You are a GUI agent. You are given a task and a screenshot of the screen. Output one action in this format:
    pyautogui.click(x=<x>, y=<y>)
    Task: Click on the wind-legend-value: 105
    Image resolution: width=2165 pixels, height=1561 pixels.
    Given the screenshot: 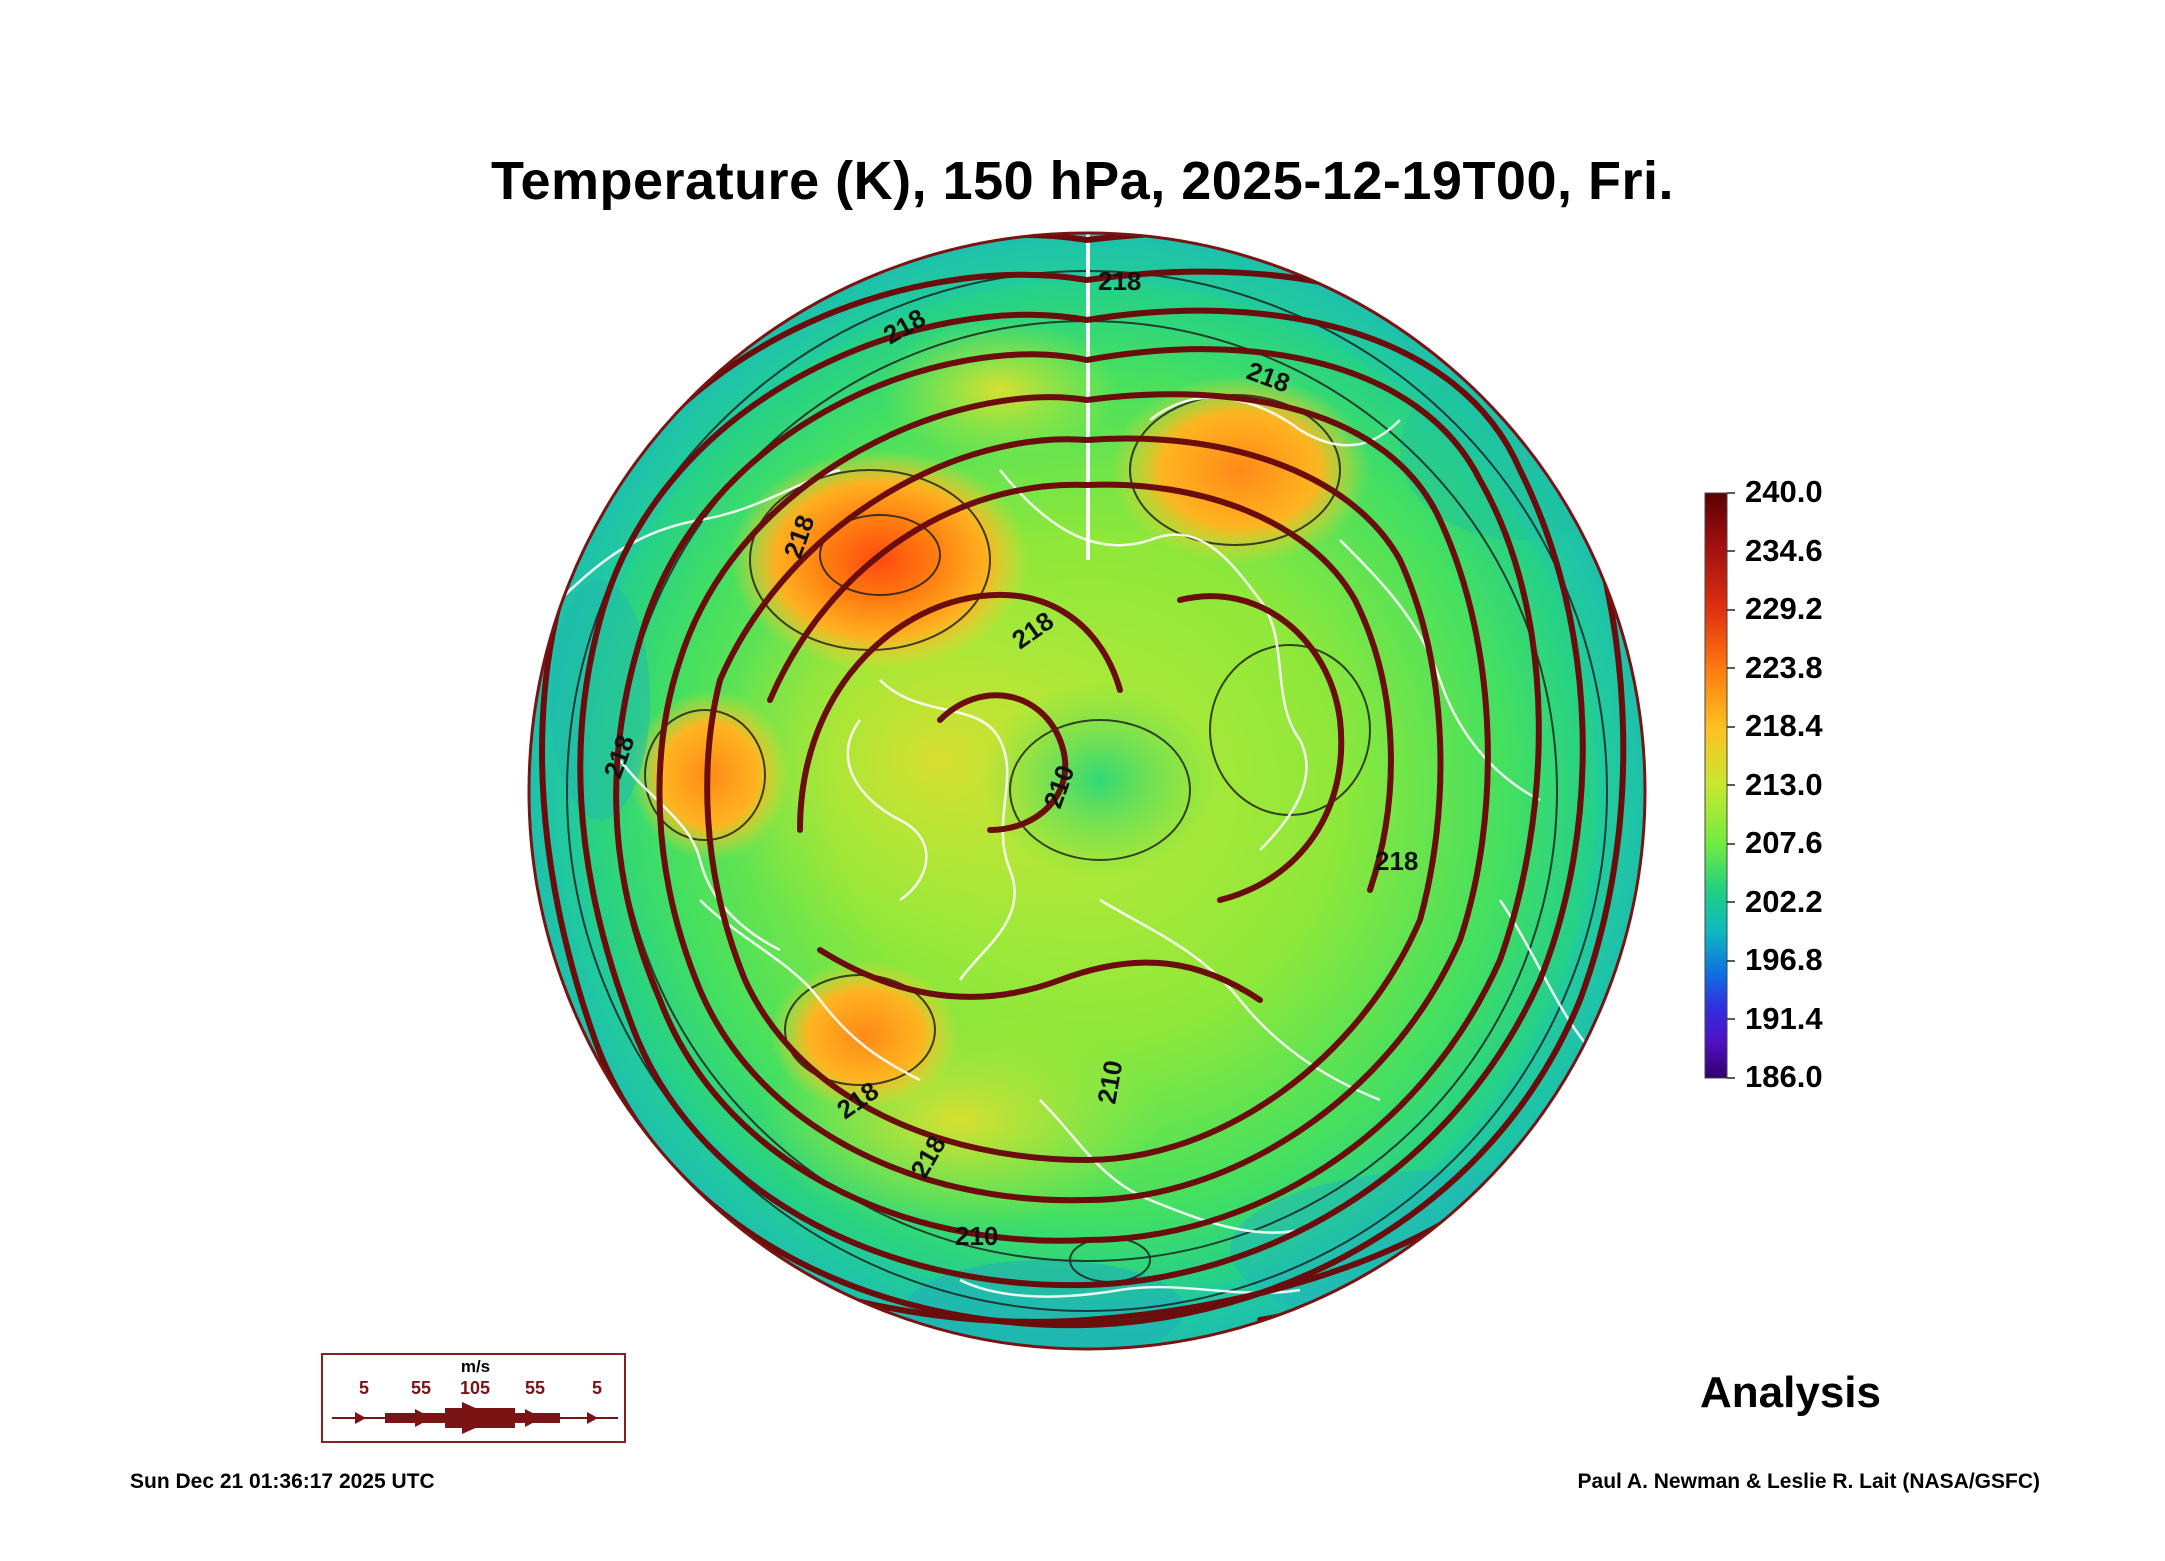 What is the action you would take?
    pyautogui.click(x=475, y=1388)
    